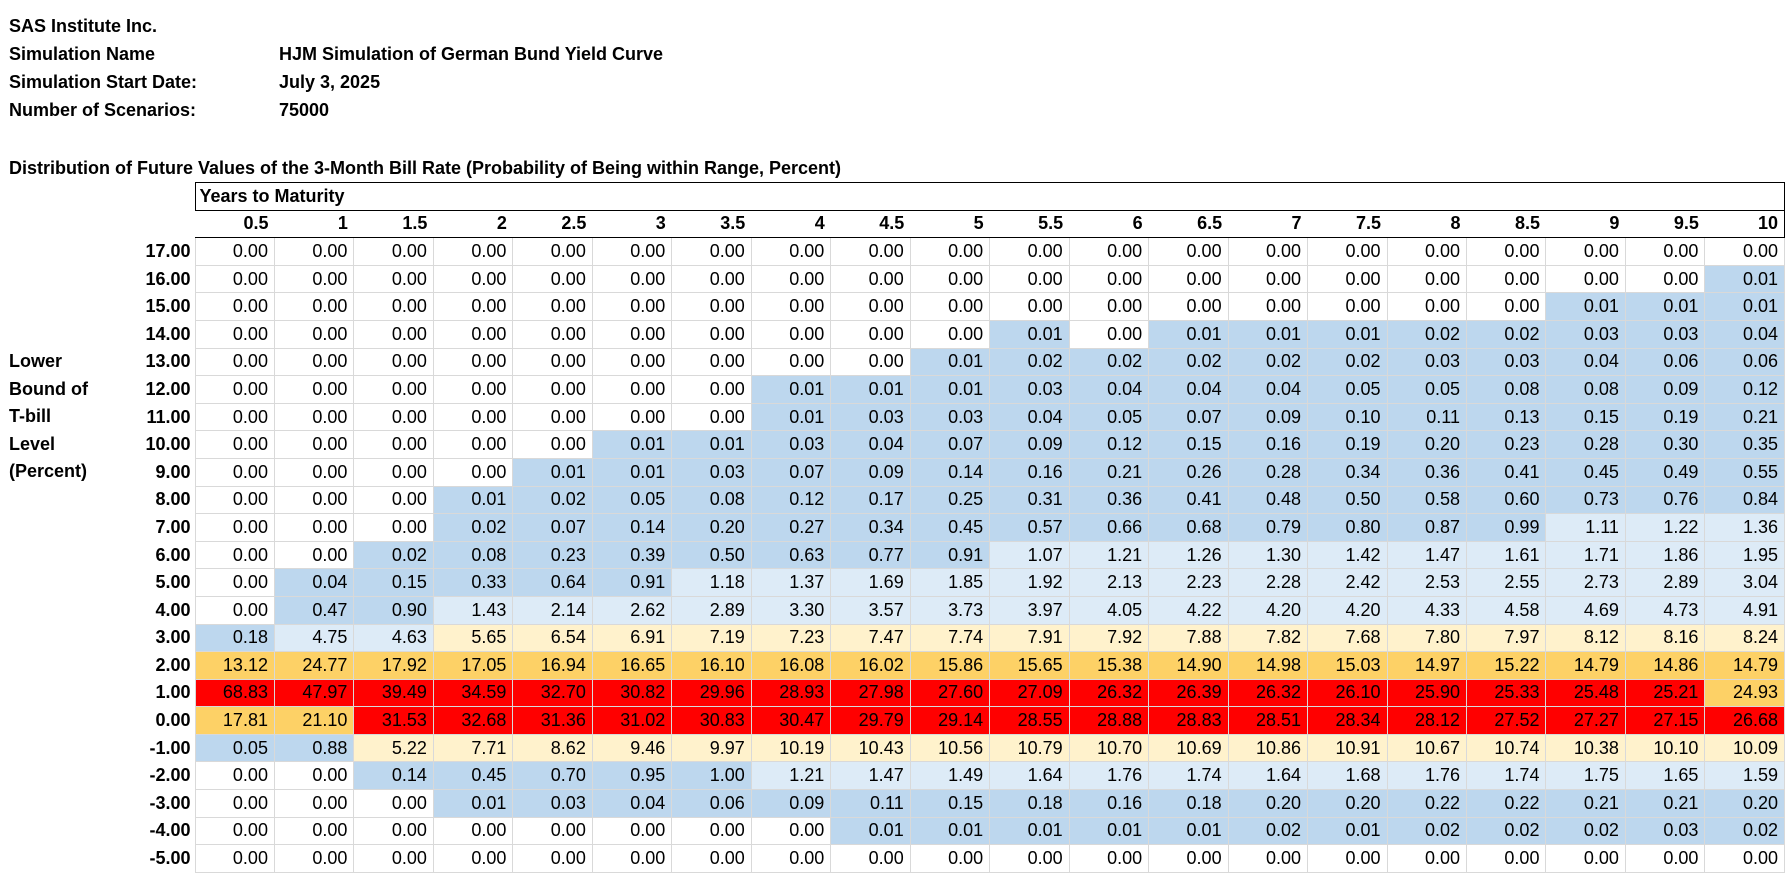  What do you see at coordinates (1188, 693) in the screenshot?
I see `cell: 26.39` at bounding box center [1188, 693].